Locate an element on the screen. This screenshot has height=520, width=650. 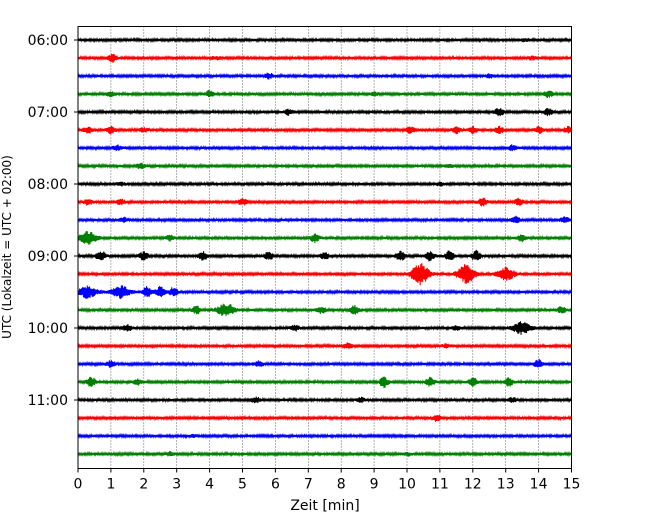
y-tick-label: 10:00 is located at coordinates (48, 329).